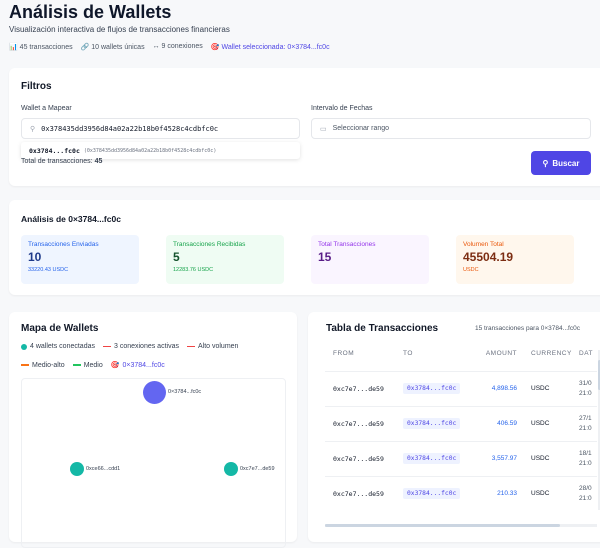 The height and width of the screenshot is (548, 600). What do you see at coordinates (90, 12) in the screenshot?
I see `page-title: Análisis de Wallets` at bounding box center [90, 12].